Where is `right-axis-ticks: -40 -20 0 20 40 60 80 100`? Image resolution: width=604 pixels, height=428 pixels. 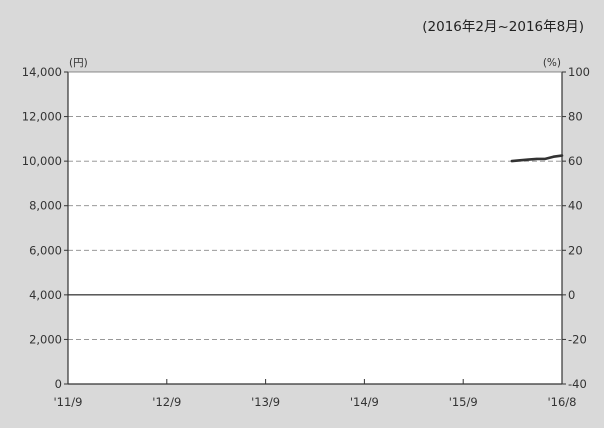 right-axis-ticks: -40 -20 0 20 40 60 80 100 is located at coordinates (576, 228).